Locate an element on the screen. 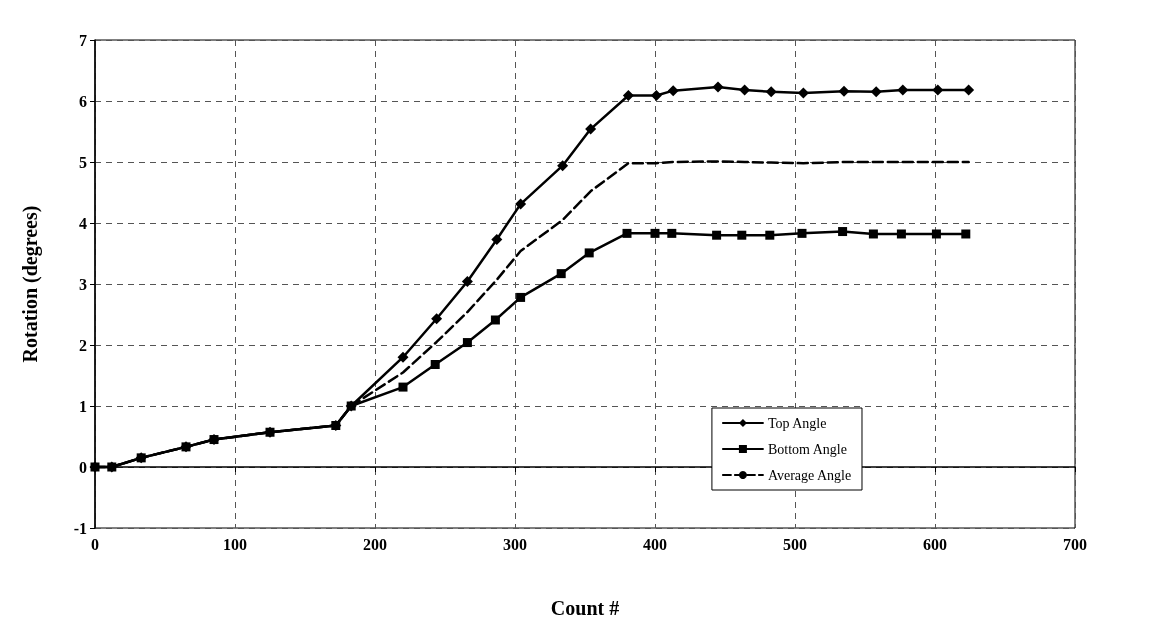 Image resolution: width=1154 pixels, height=631 pixels. y-tick-label: 0 is located at coordinates (83, 467).